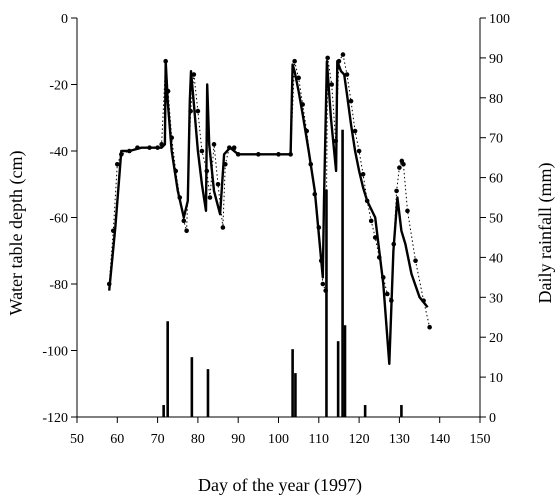 This screenshot has width=560, height=500. What do you see at coordinates (238, 439) in the screenshot?
I see `x-tick-label: 90` at bounding box center [238, 439].